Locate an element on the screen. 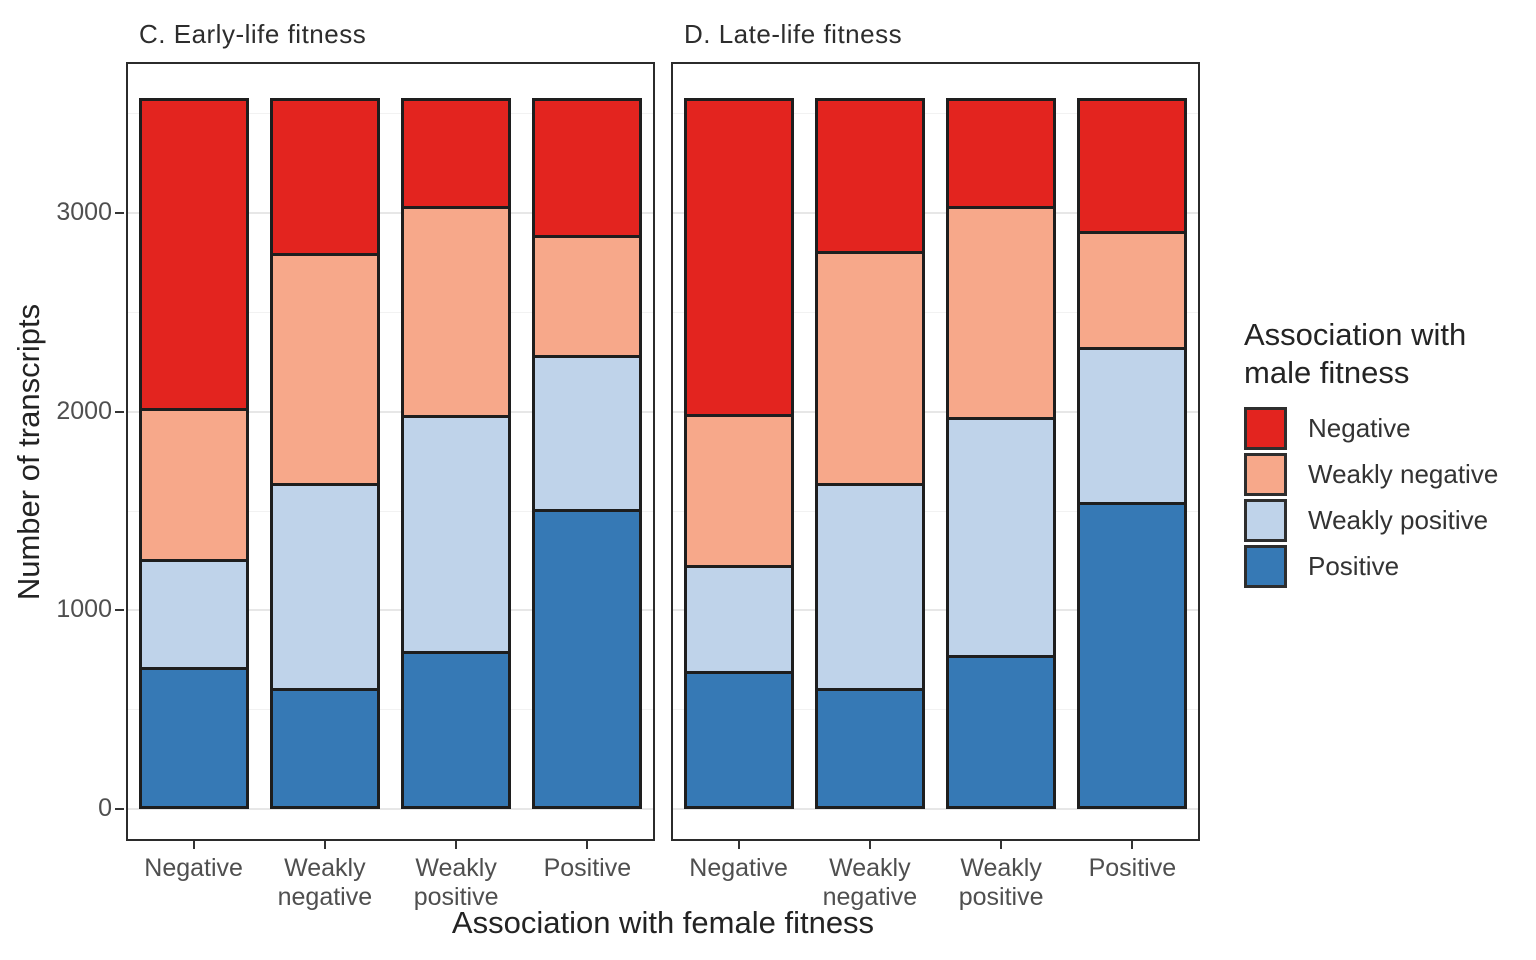  panel-title-late-life: D. Late-life fitness is located at coordinates (793, 34).